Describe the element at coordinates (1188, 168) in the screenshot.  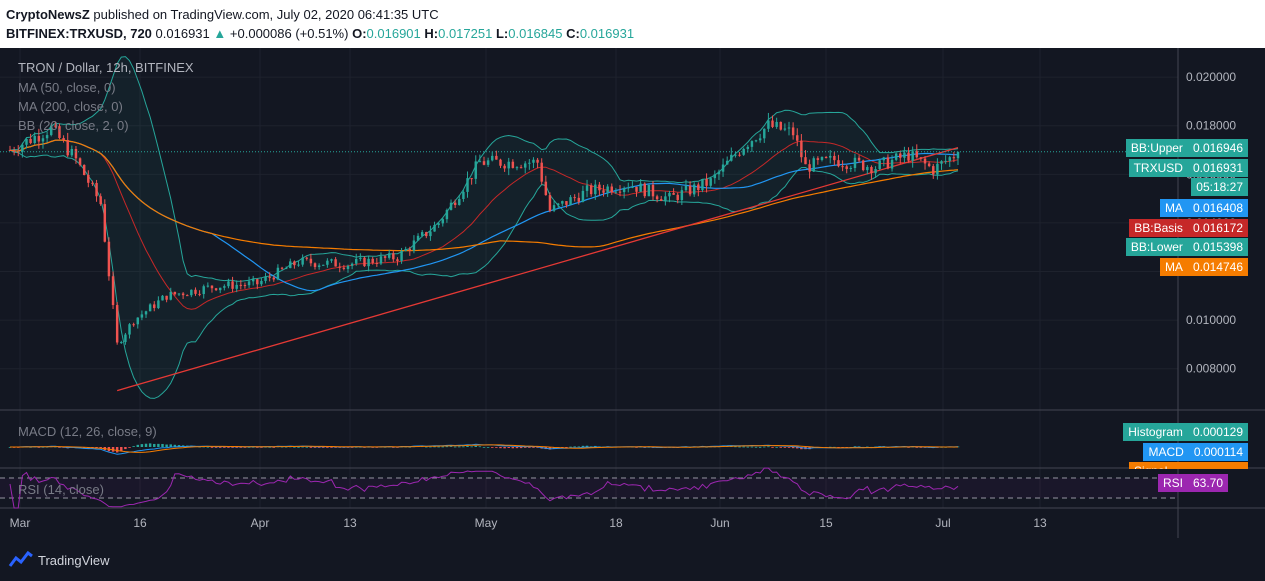
I see `last-price-tag: TRXUSD 0.016931` at that location.